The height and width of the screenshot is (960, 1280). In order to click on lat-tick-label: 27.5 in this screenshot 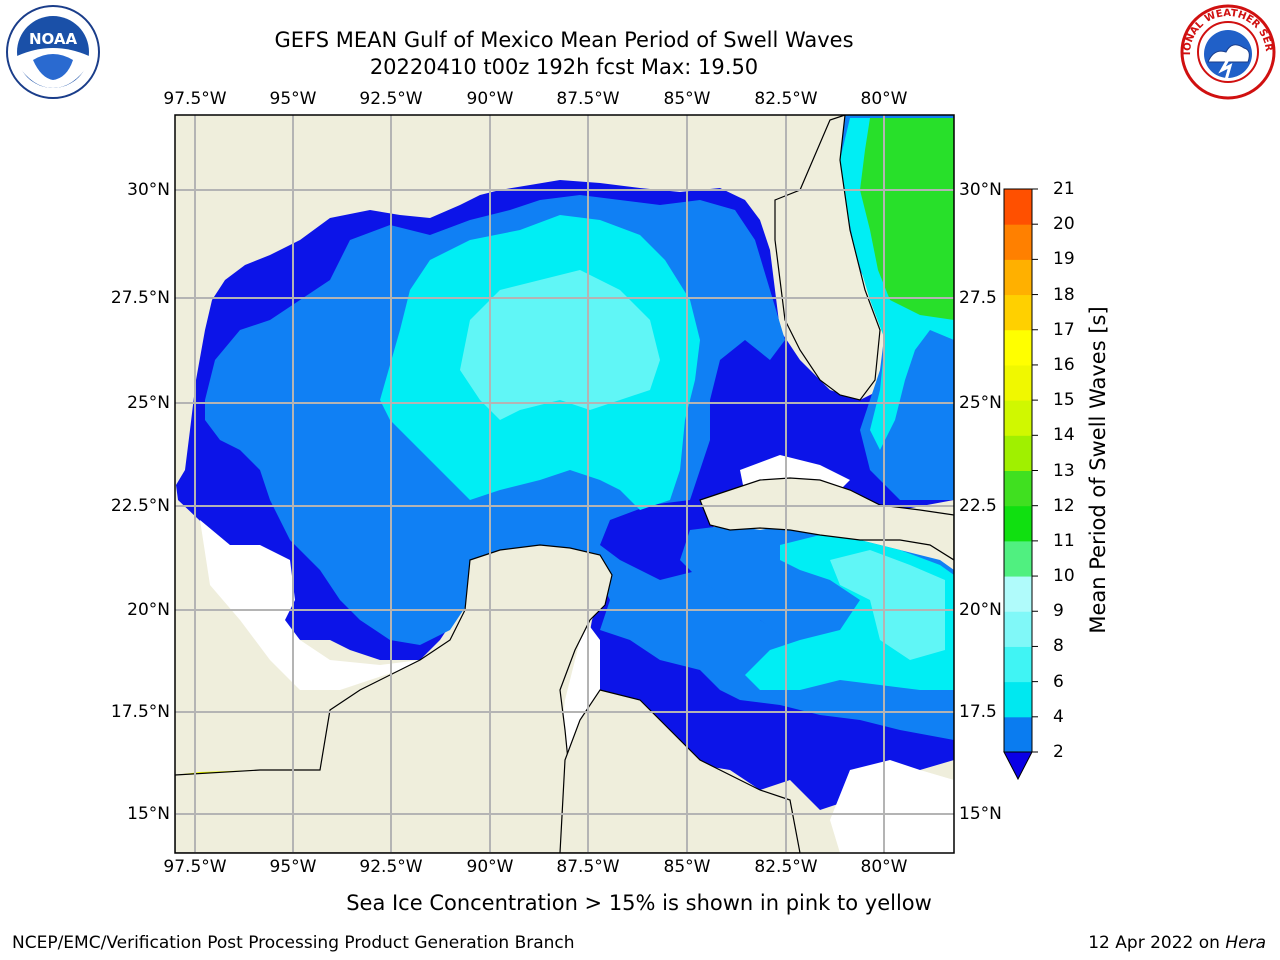, I will do `click(978, 298)`.